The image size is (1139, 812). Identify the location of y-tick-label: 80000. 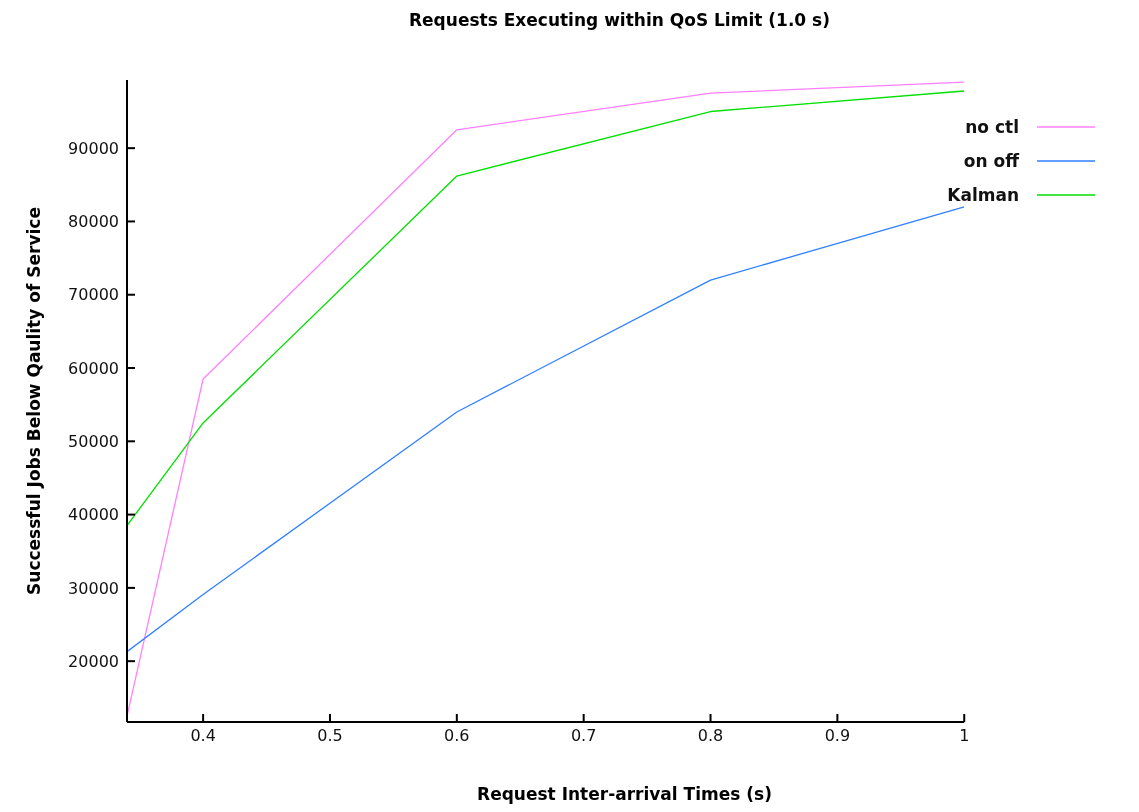
(93, 222).